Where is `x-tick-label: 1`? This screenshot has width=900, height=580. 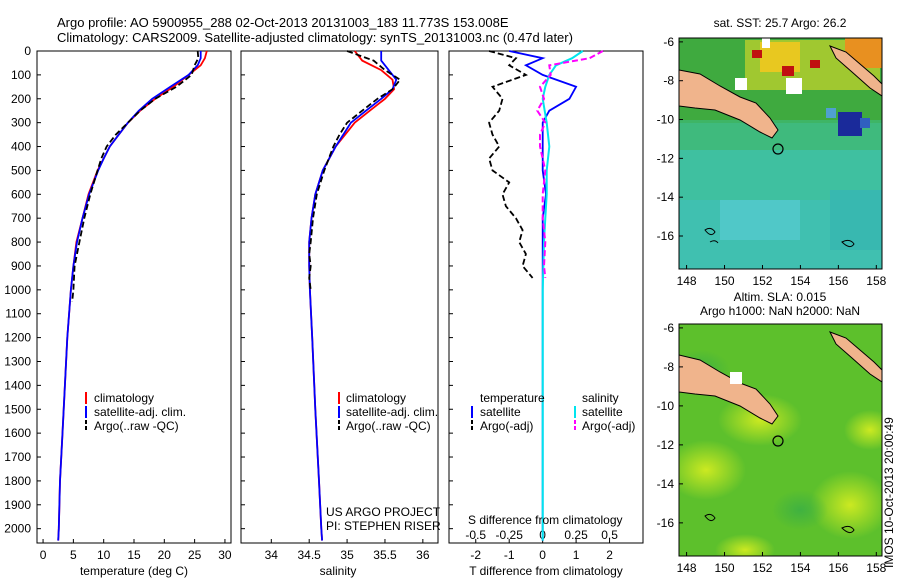
x-tick-label: 1 is located at coordinates (576, 555).